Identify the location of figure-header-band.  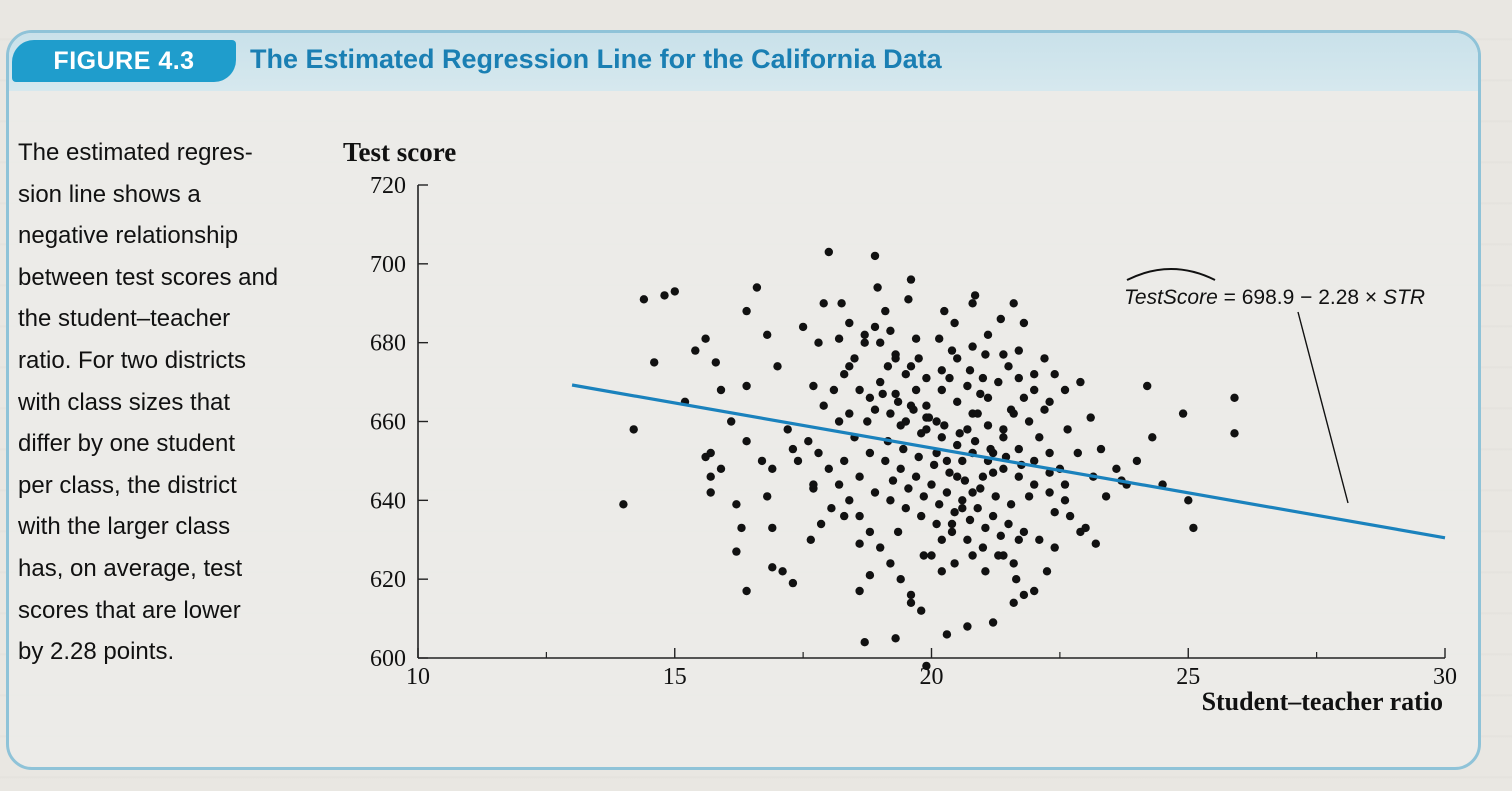
(743, 62).